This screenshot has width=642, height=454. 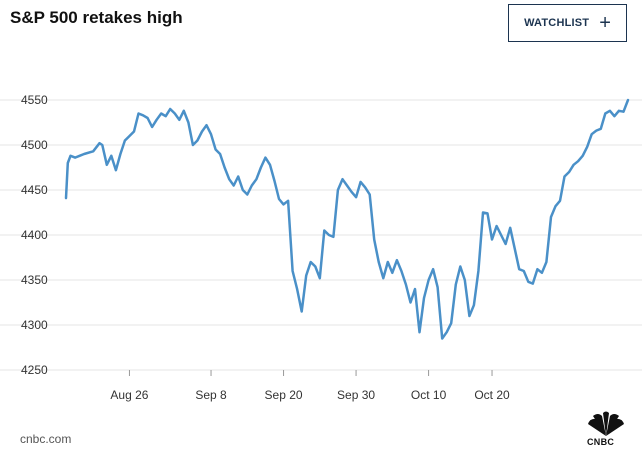 I want to click on x-tick-label: Sep 30, so click(x=356, y=395).